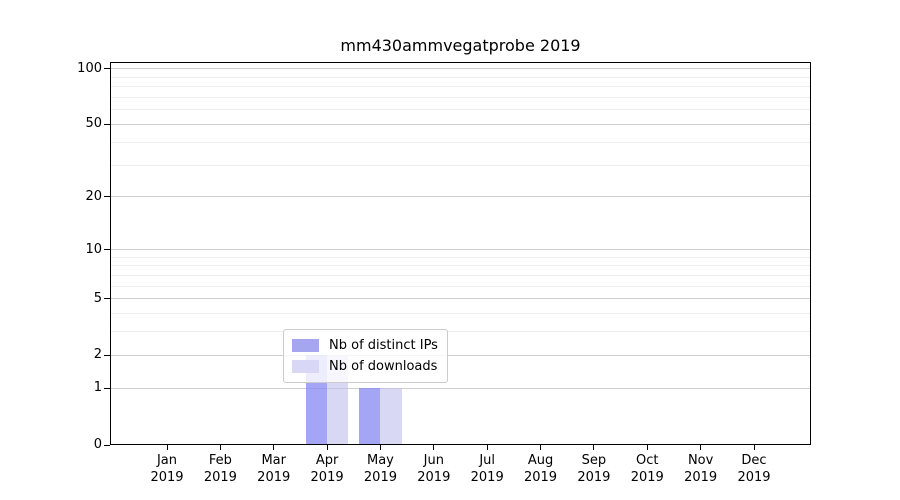  What do you see at coordinates (594, 469) in the screenshot?
I see `x-tick-label: Sep 2019` at bounding box center [594, 469].